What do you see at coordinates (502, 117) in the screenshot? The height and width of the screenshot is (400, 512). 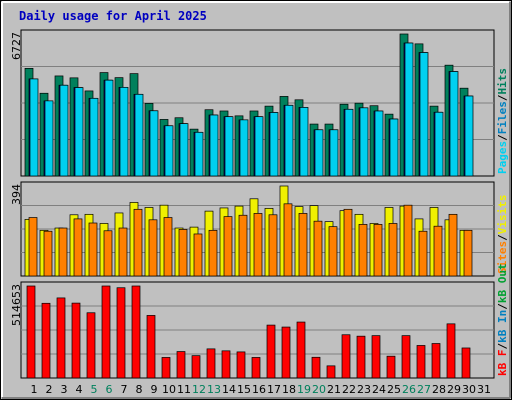 I see `legend-files: Files` at bounding box center [502, 117].